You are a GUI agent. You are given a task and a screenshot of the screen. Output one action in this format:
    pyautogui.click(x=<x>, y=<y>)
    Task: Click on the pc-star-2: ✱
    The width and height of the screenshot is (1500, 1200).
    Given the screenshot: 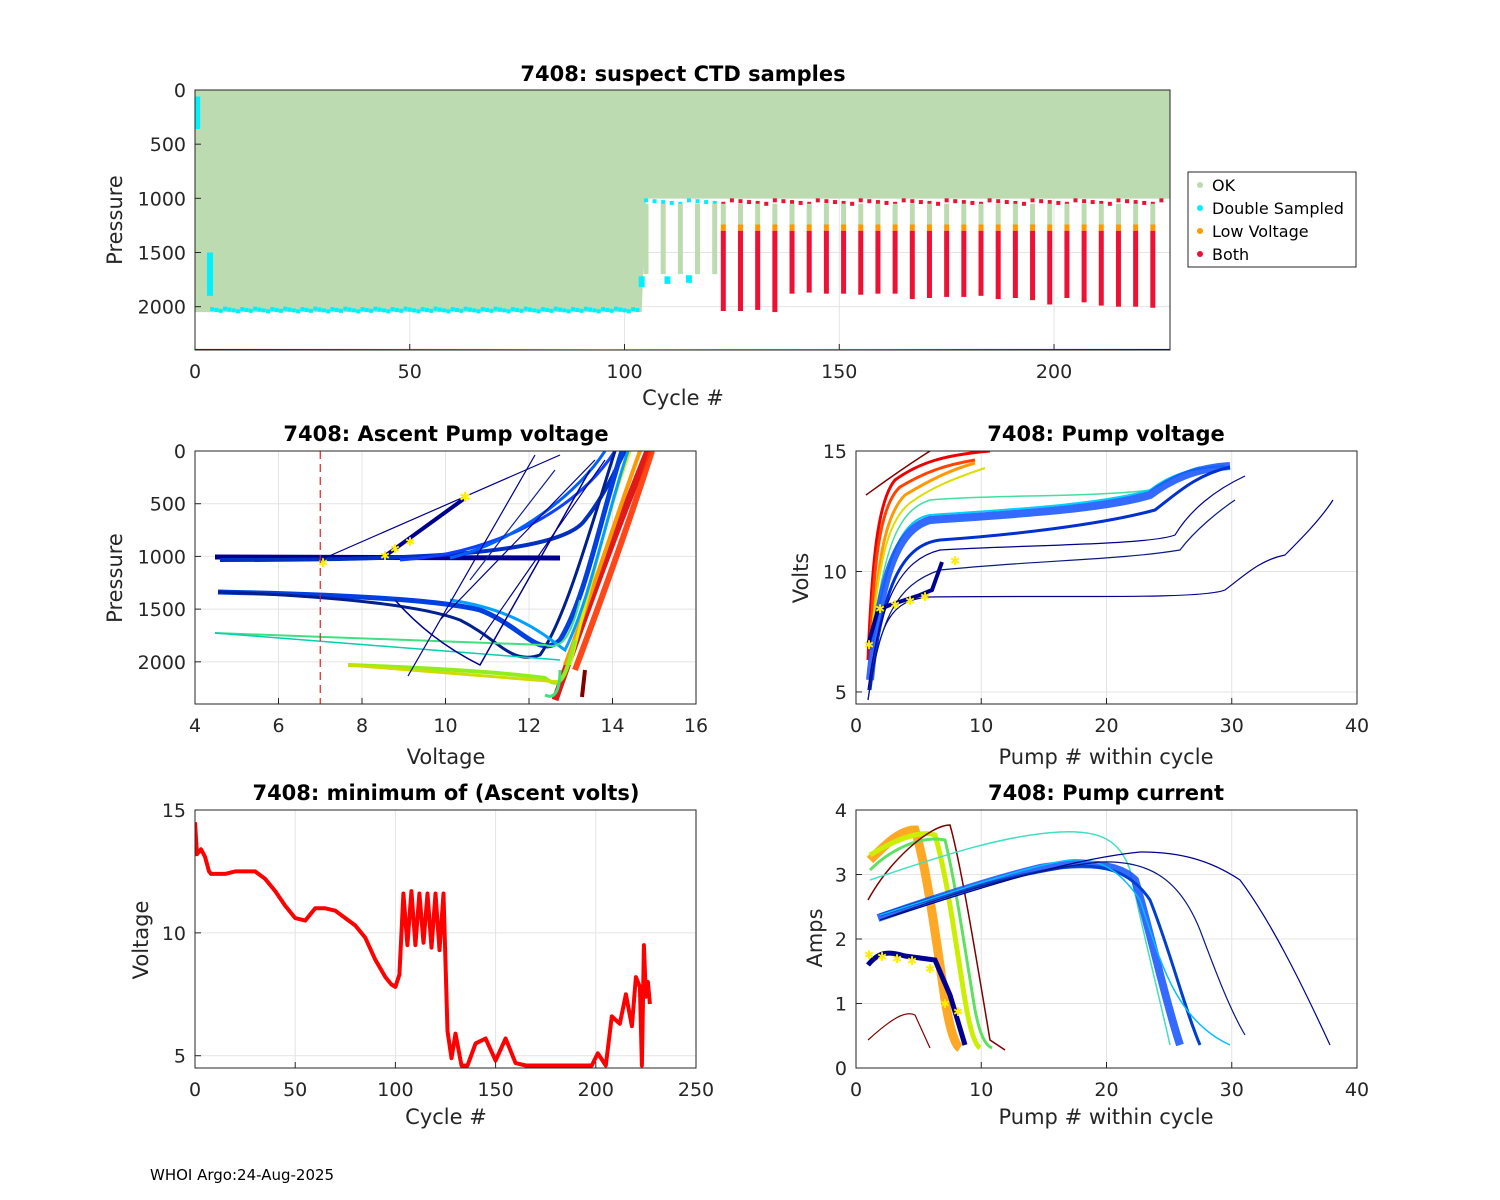 What is the action you would take?
    pyautogui.click(x=882, y=957)
    